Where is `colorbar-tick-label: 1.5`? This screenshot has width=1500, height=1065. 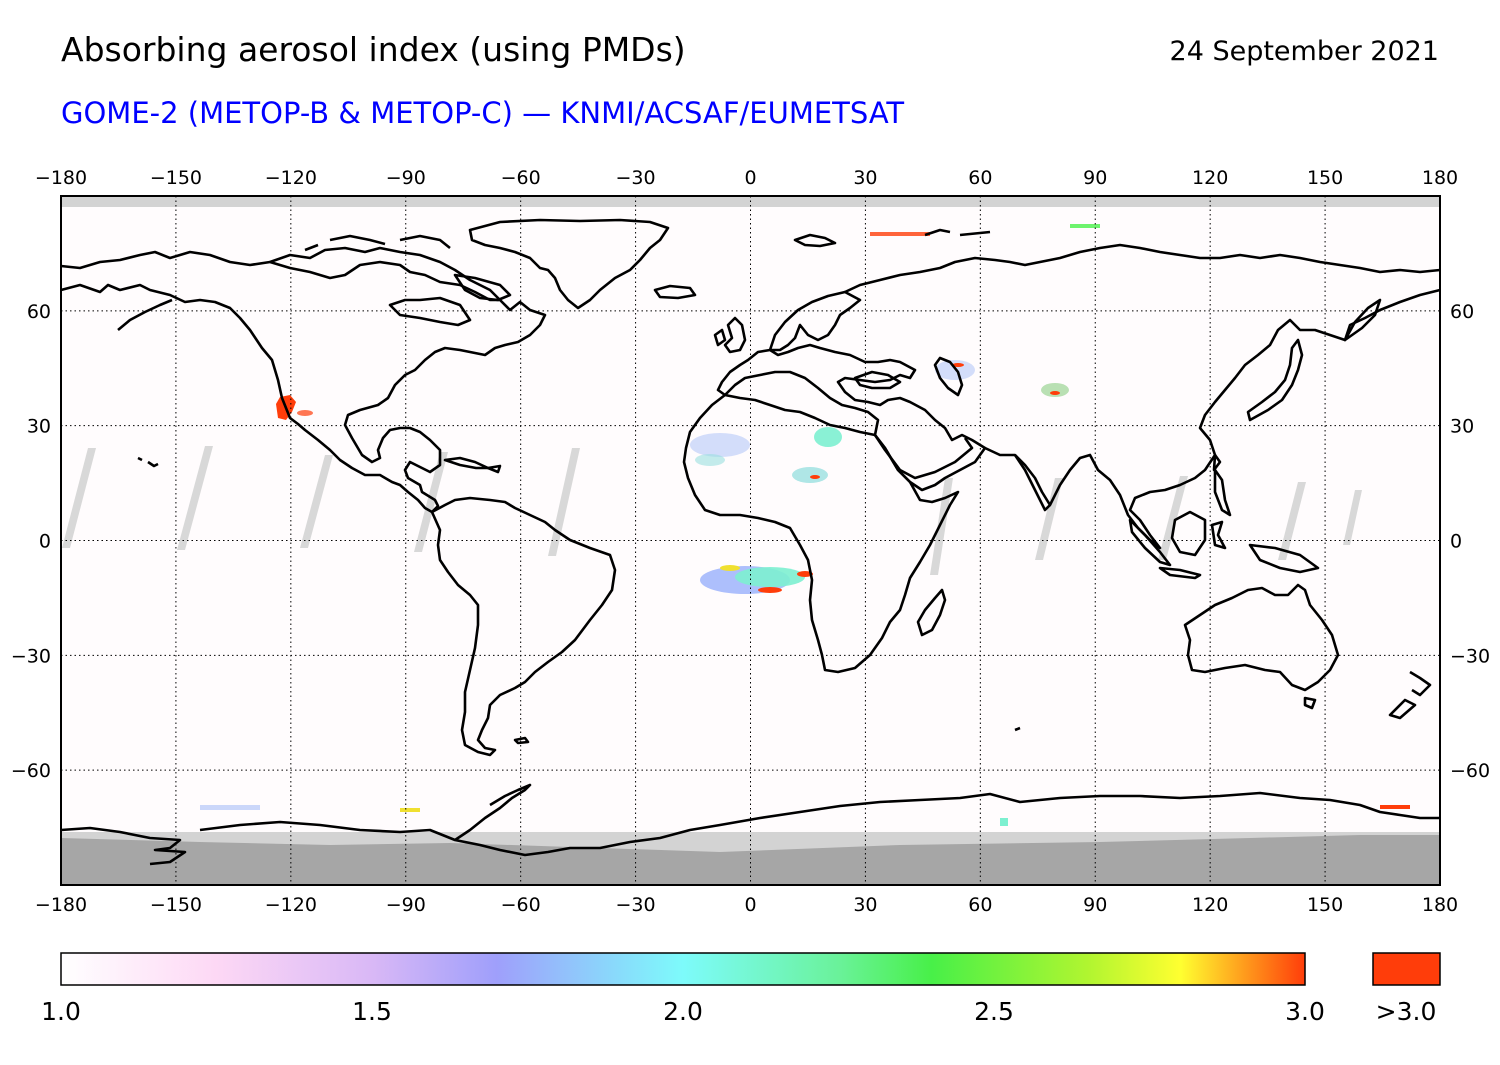
colorbar-tick-label: 1.5 is located at coordinates (372, 1011).